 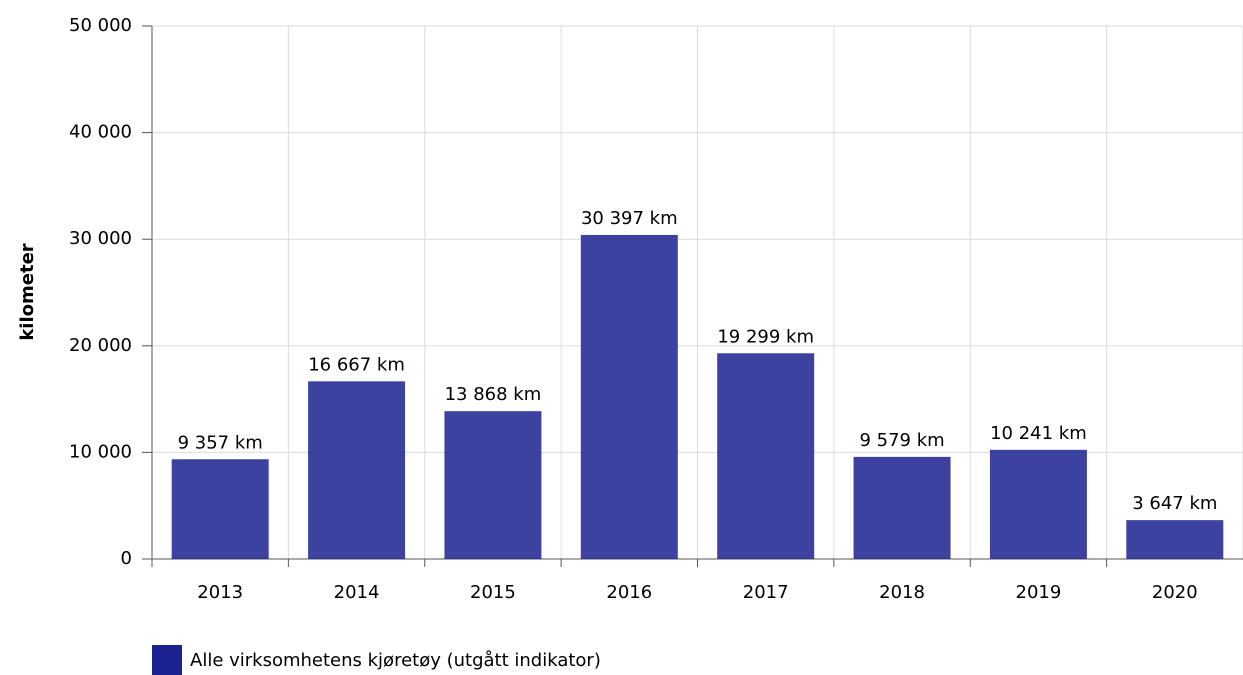 What do you see at coordinates (357, 592) in the screenshot?
I see `x-tick-label: 2014` at bounding box center [357, 592].